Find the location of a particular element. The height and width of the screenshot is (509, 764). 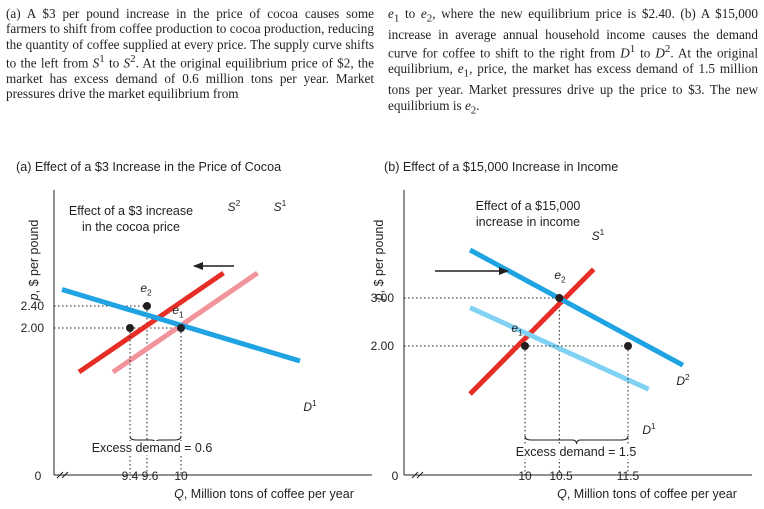

axis-break-a is located at coordinates (62, 475).